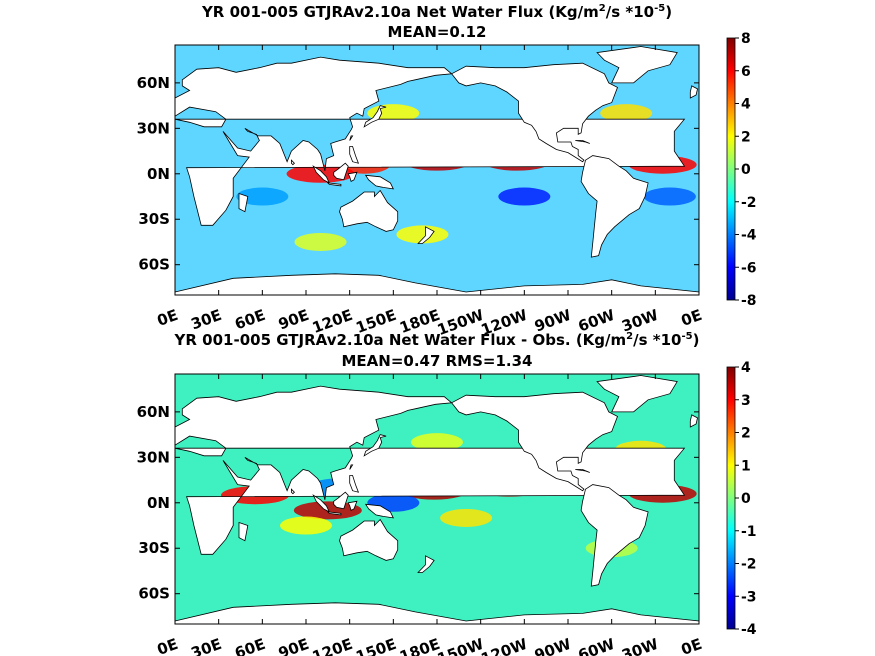  Describe the element at coordinates (249, 645) in the screenshot. I see `p2-x-tick-label: 60E` at that location.